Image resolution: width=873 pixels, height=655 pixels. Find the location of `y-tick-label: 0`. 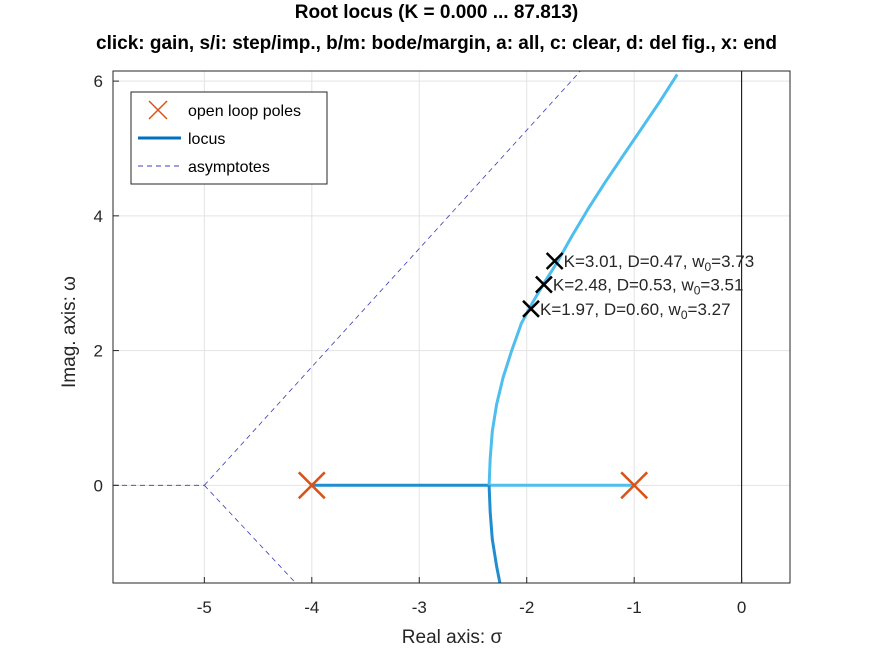

y-tick-label: 0 is located at coordinates (98, 485).